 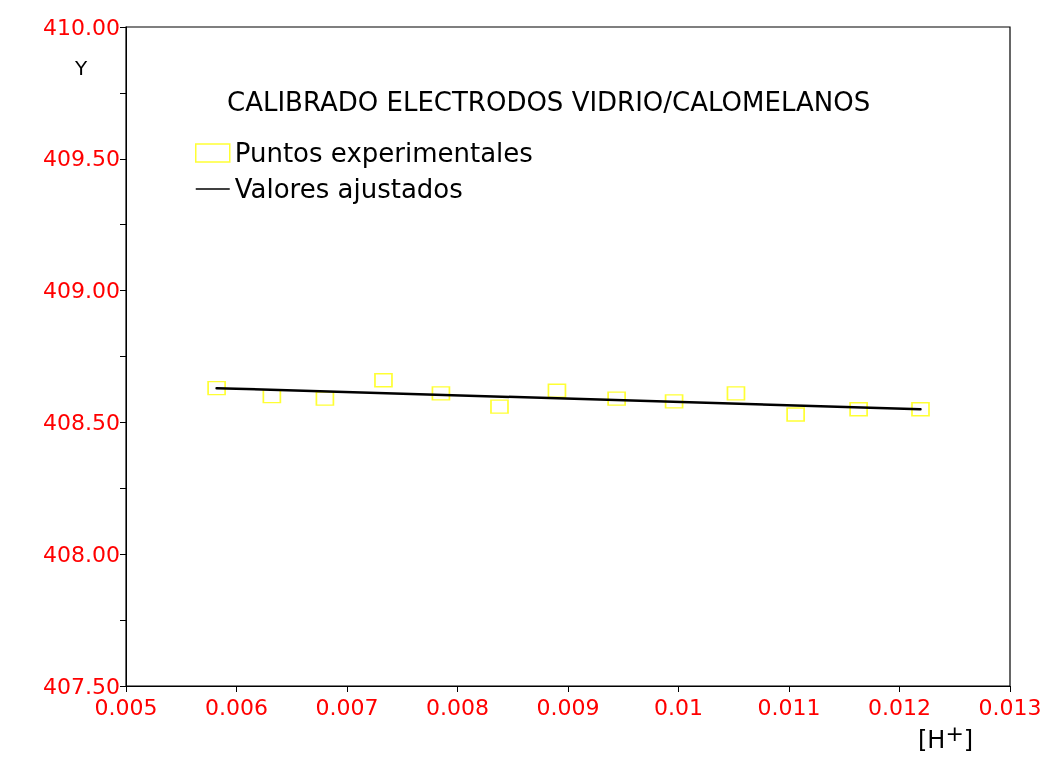 I want to click on y-tick-label: 409.50, so click(x=81, y=159).